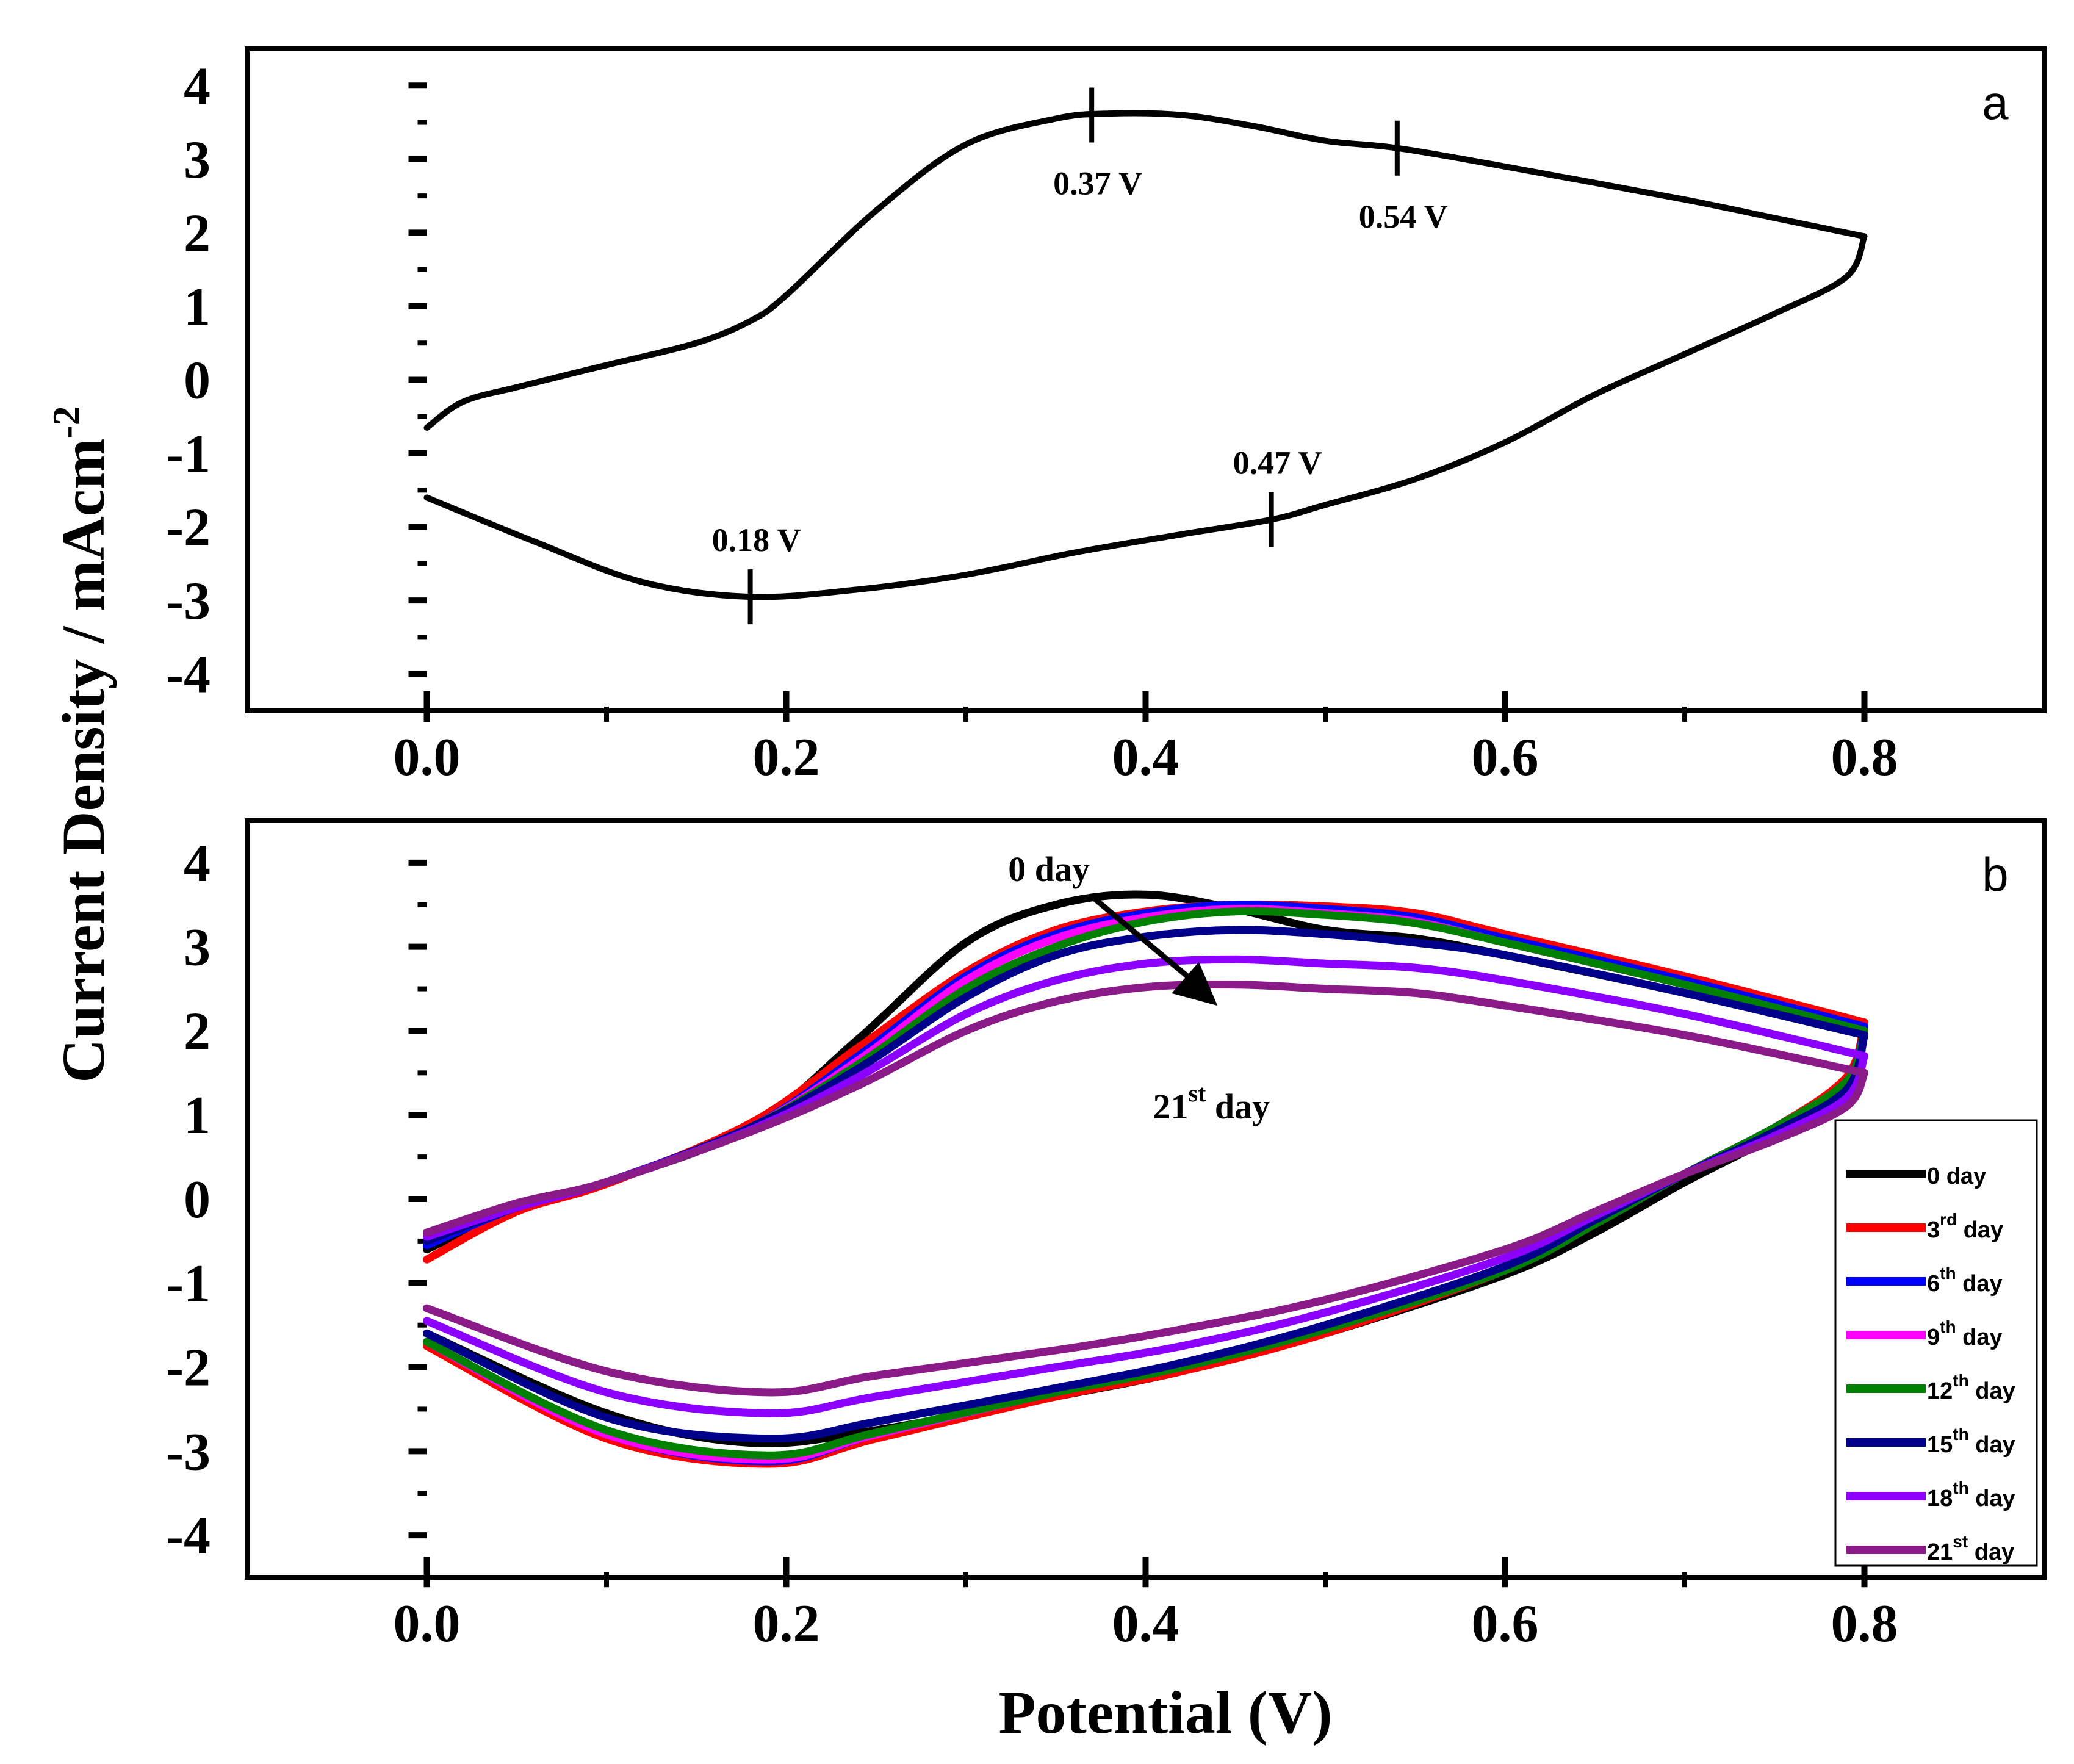  What do you see at coordinates (1145, 270) in the screenshot?
I see `series-line-anodic-CV` at bounding box center [1145, 270].